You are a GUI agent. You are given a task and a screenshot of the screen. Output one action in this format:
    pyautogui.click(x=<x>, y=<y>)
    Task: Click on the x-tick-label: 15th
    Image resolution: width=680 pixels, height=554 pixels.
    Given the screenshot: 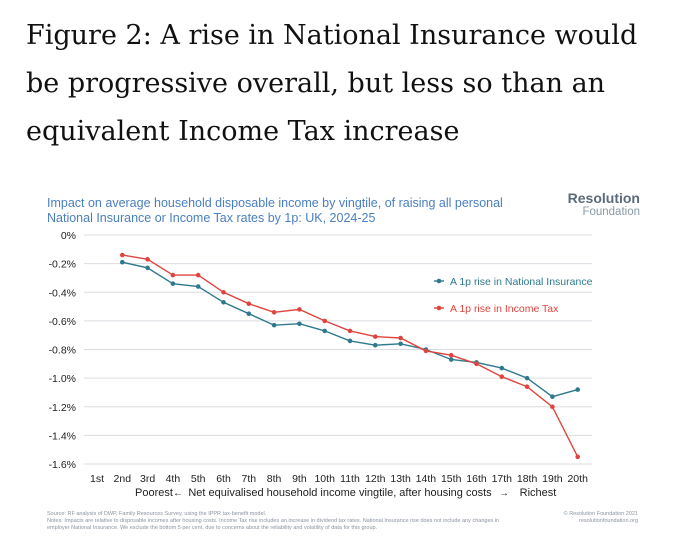 What is the action you would take?
    pyautogui.click(x=451, y=479)
    